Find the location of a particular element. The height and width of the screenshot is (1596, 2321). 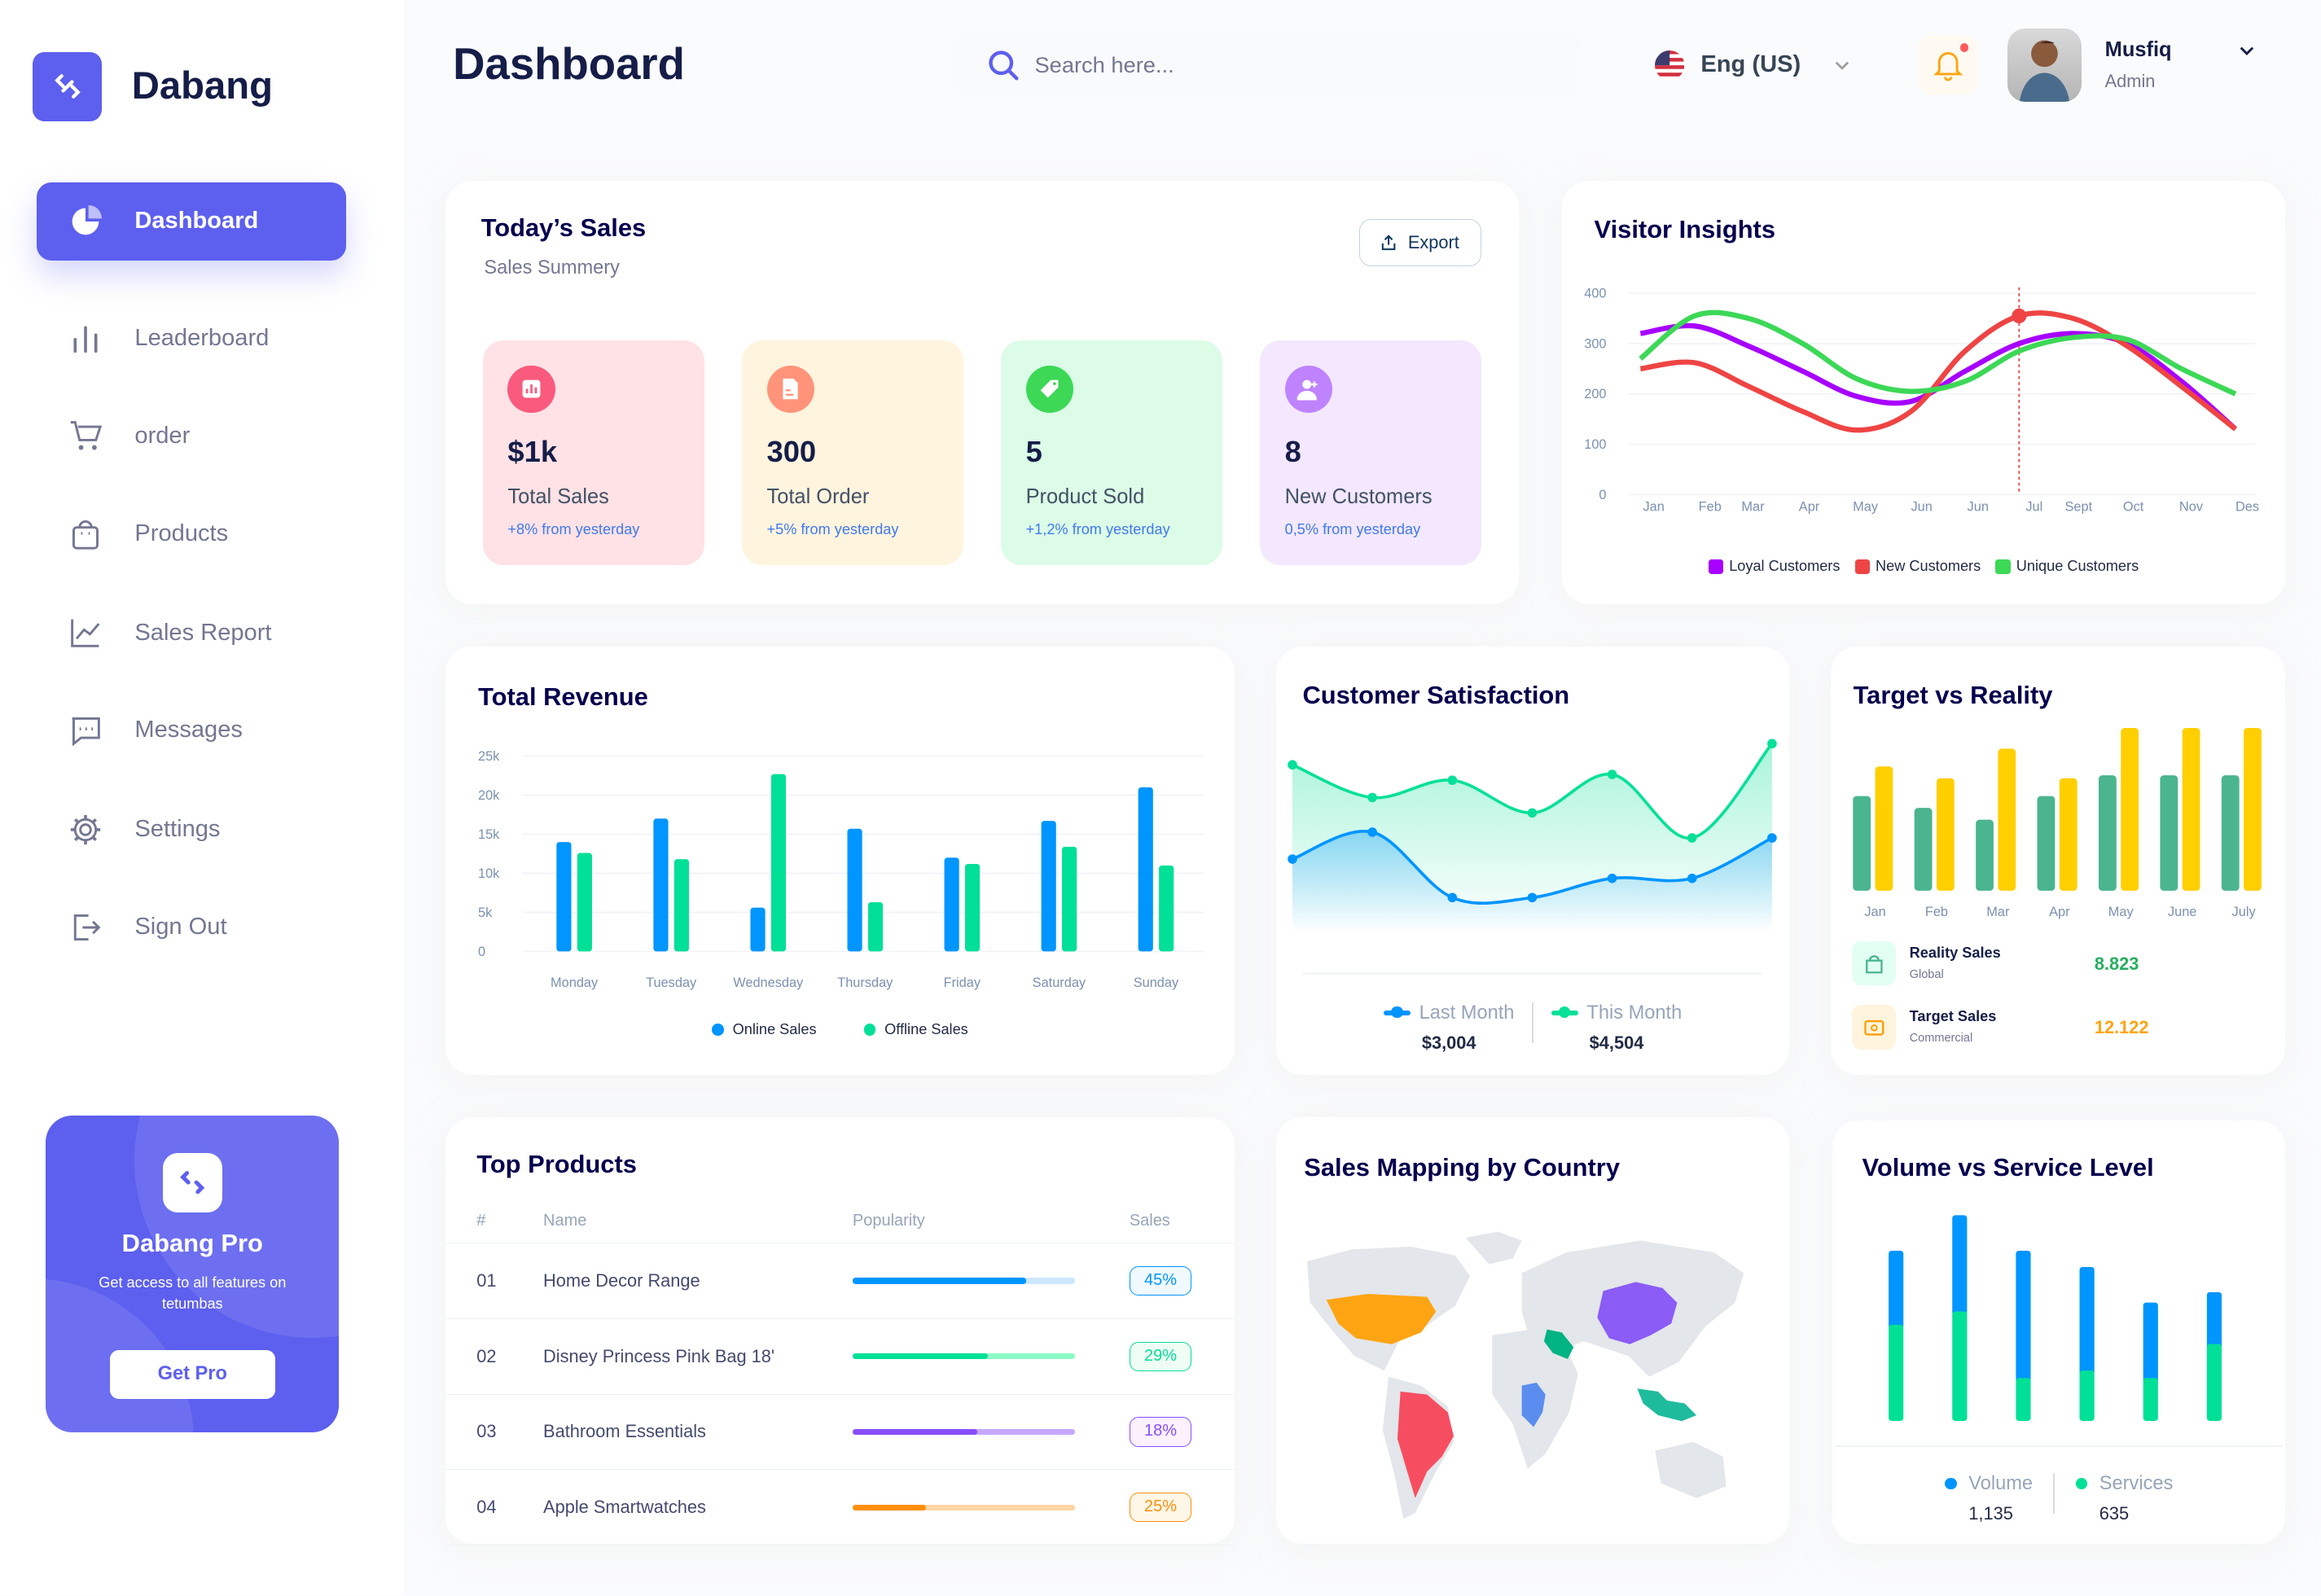

user-menu-chevron-icon is located at coordinates (2247, 51).